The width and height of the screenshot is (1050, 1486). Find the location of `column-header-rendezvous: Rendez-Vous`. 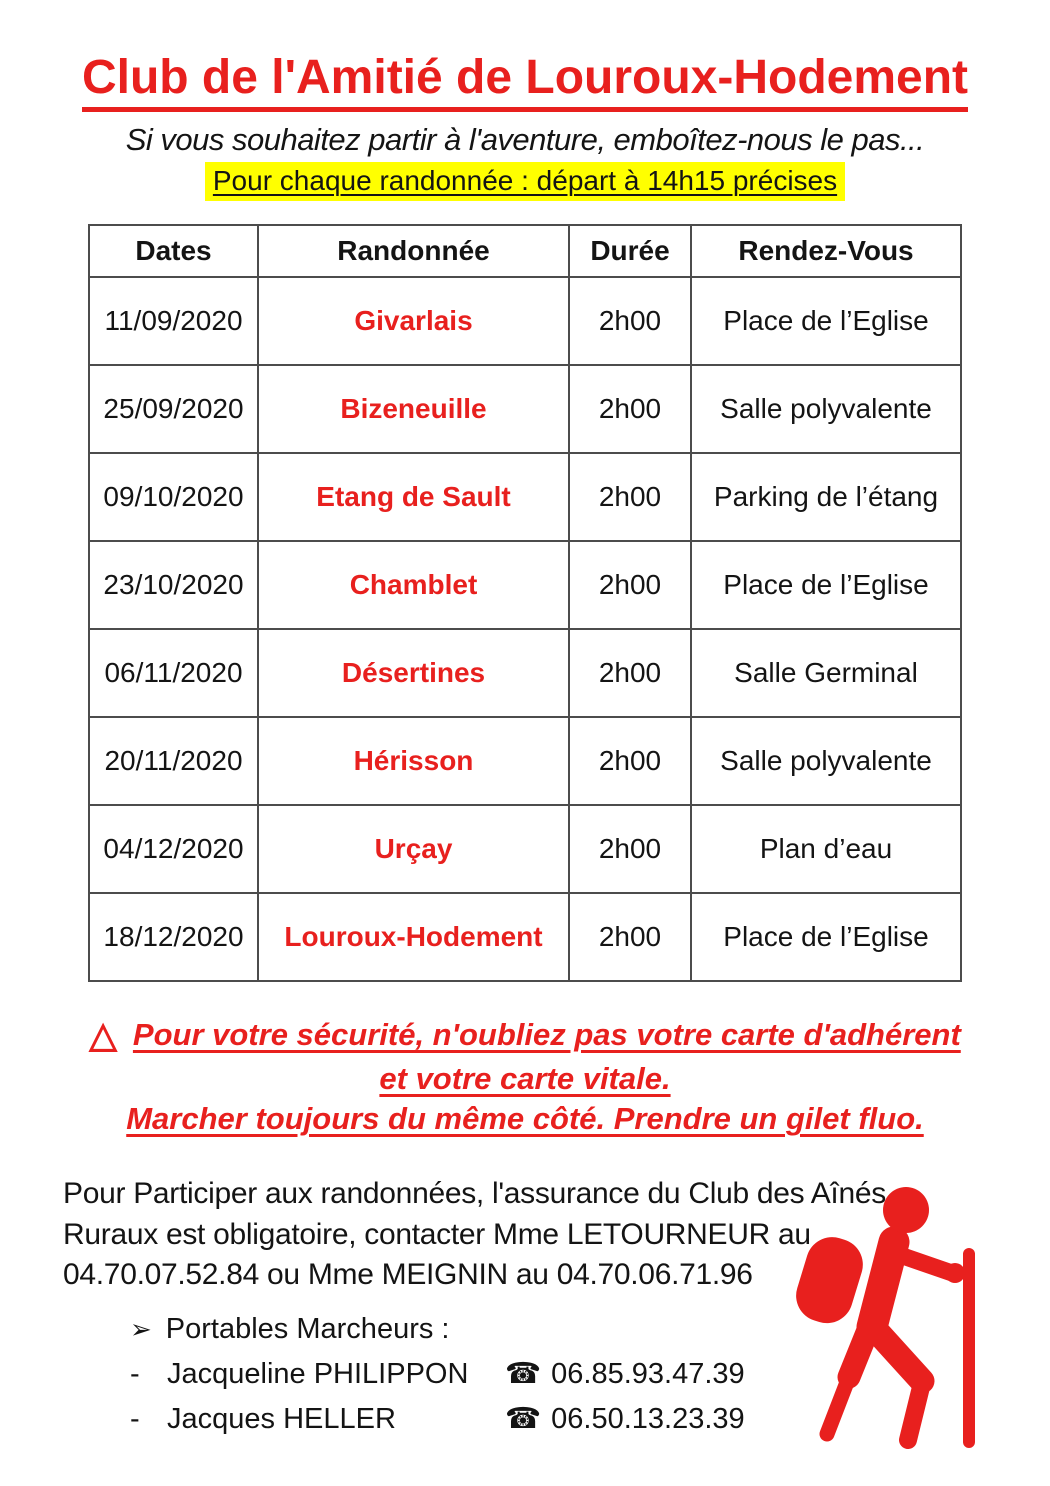

column-header-rendezvous: Rendez-Vous is located at coordinates (826, 251).